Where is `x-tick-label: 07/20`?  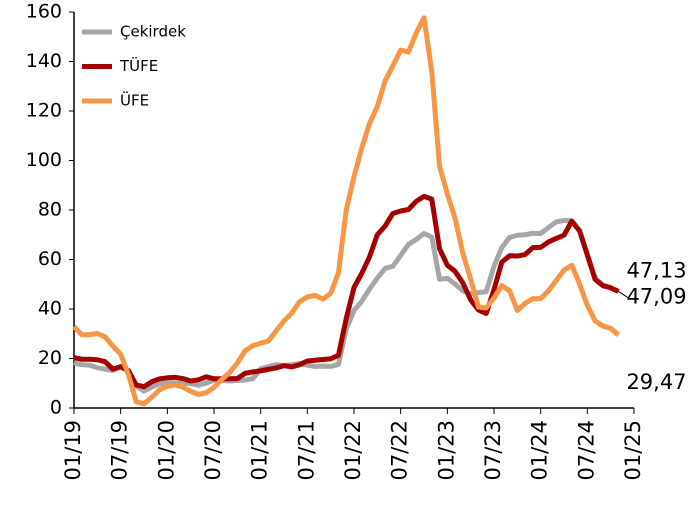 x-tick-label: 07/20 is located at coordinates (213, 450).